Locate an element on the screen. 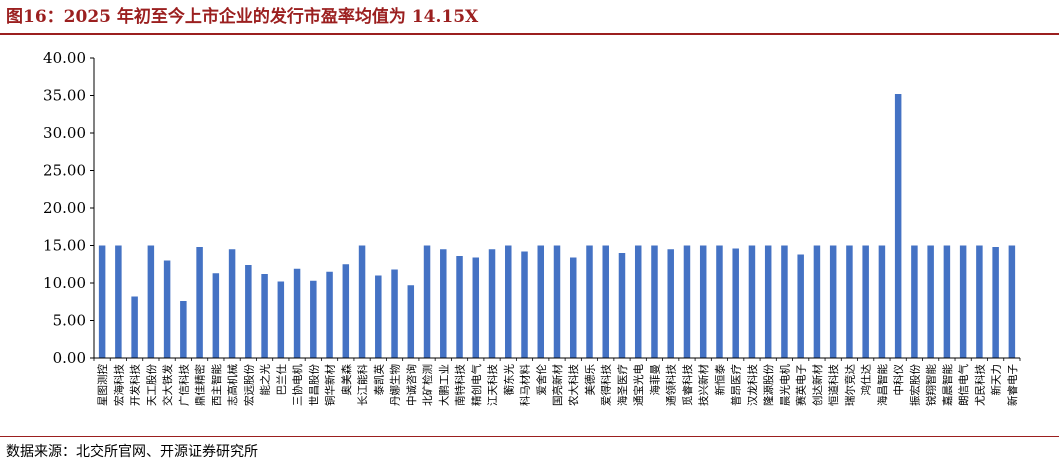 Image resolution: width=1059 pixels, height=467 pixels. x-tick-label: 农大科技 is located at coordinates (573, 385).